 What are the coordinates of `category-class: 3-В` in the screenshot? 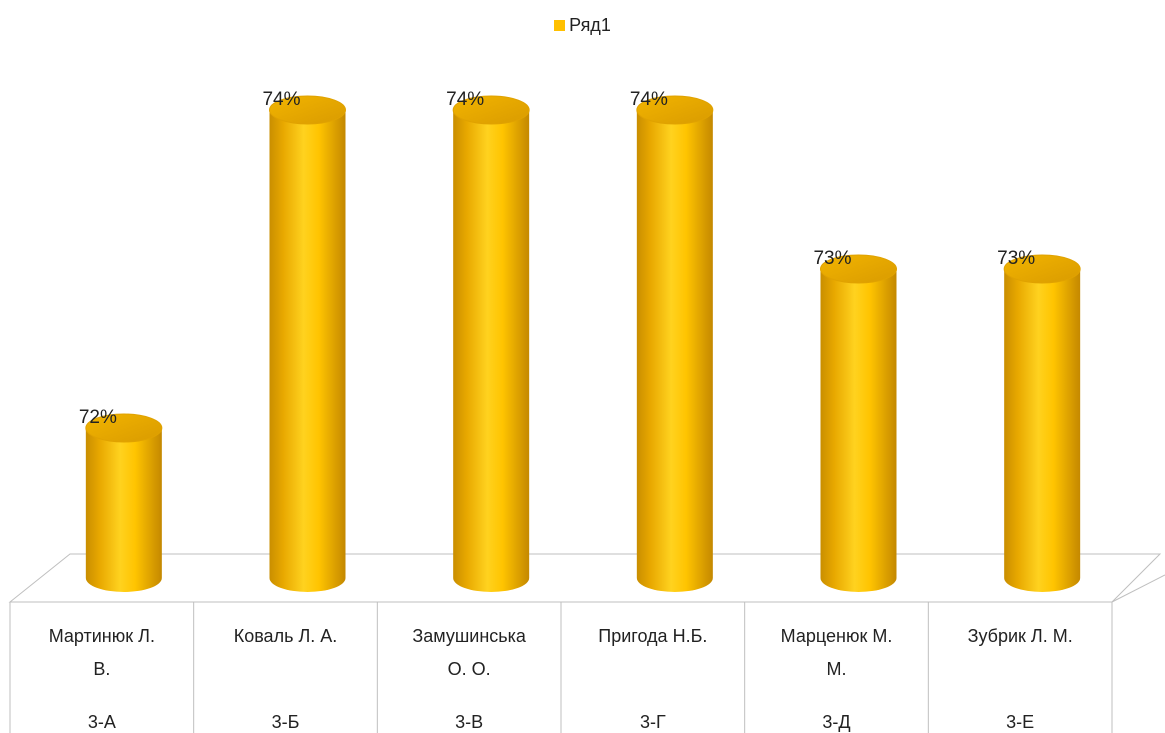 It's located at (469, 722).